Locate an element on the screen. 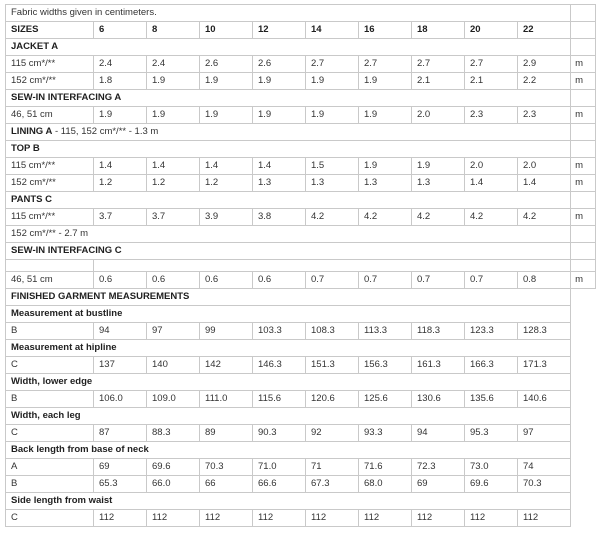 The image size is (608, 543). table-row: Side length from waist is located at coordinates (300, 501).